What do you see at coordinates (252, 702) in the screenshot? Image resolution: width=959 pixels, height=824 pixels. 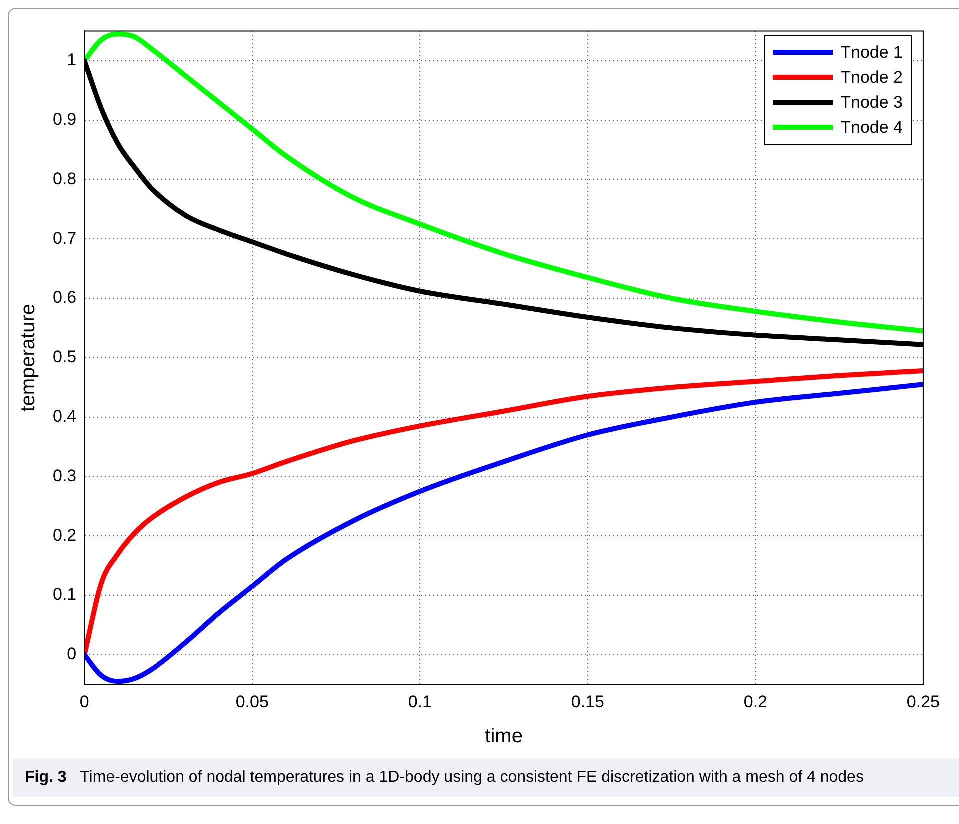 I see `x-tick-label: 0.05` at bounding box center [252, 702].